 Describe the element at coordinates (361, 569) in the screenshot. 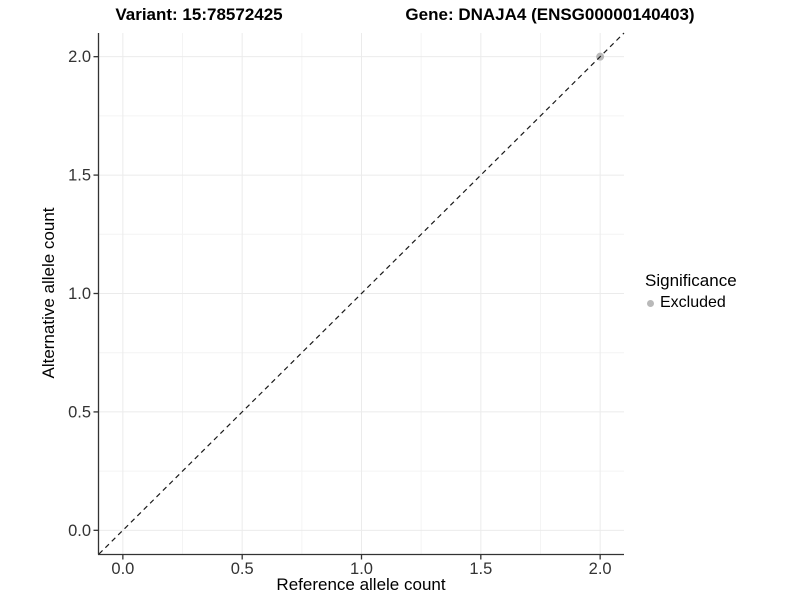

I see `x-tick-label: 1.0` at that location.